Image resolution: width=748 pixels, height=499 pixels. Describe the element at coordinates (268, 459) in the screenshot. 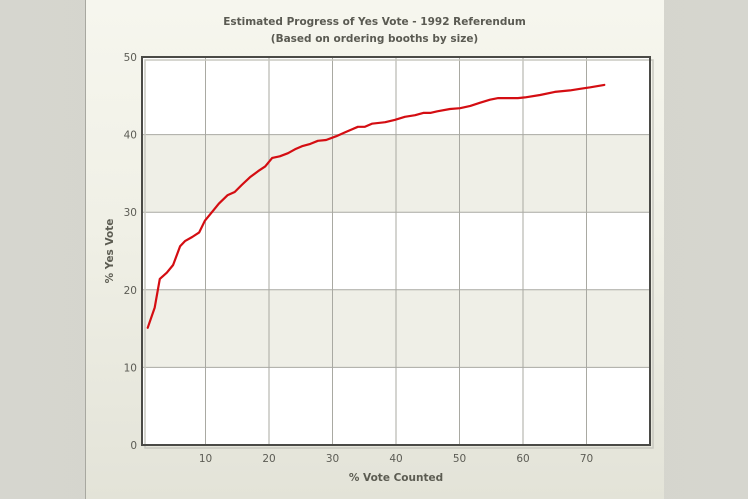

I see `x-tick-label: 20` at that location.